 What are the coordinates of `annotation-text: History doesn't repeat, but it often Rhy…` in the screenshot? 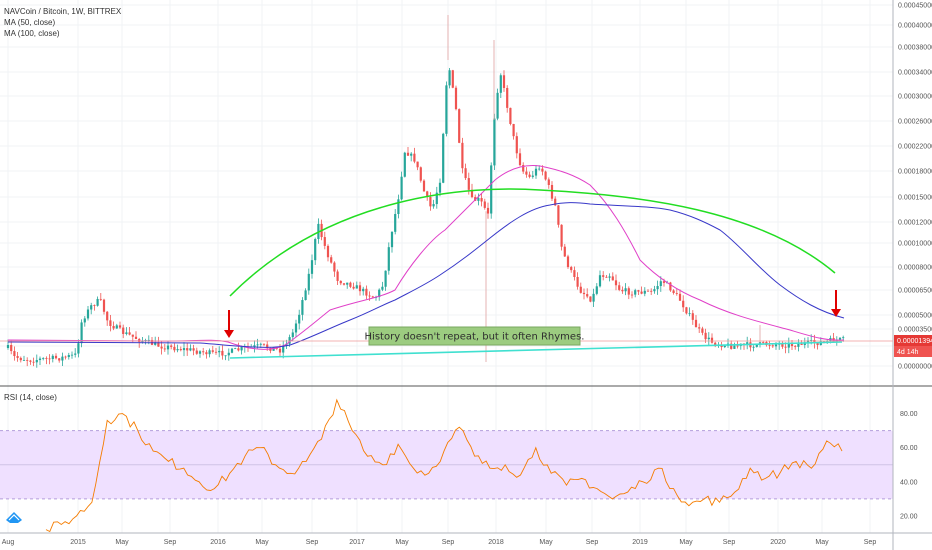 It's located at (475, 337).